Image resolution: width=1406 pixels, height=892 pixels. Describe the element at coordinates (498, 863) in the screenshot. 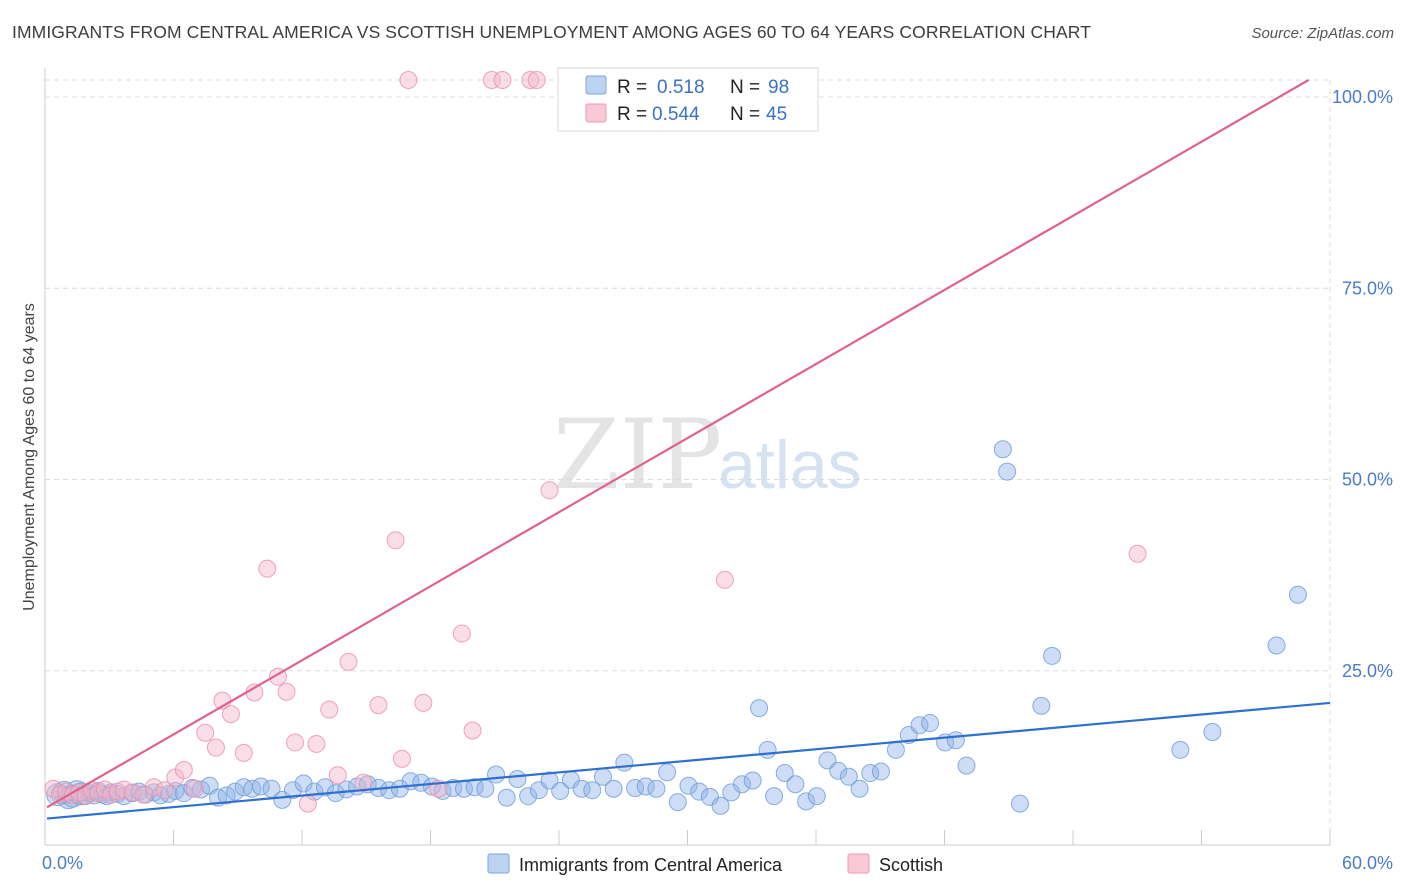

I see `bottom-legend-swatch-blue` at that location.